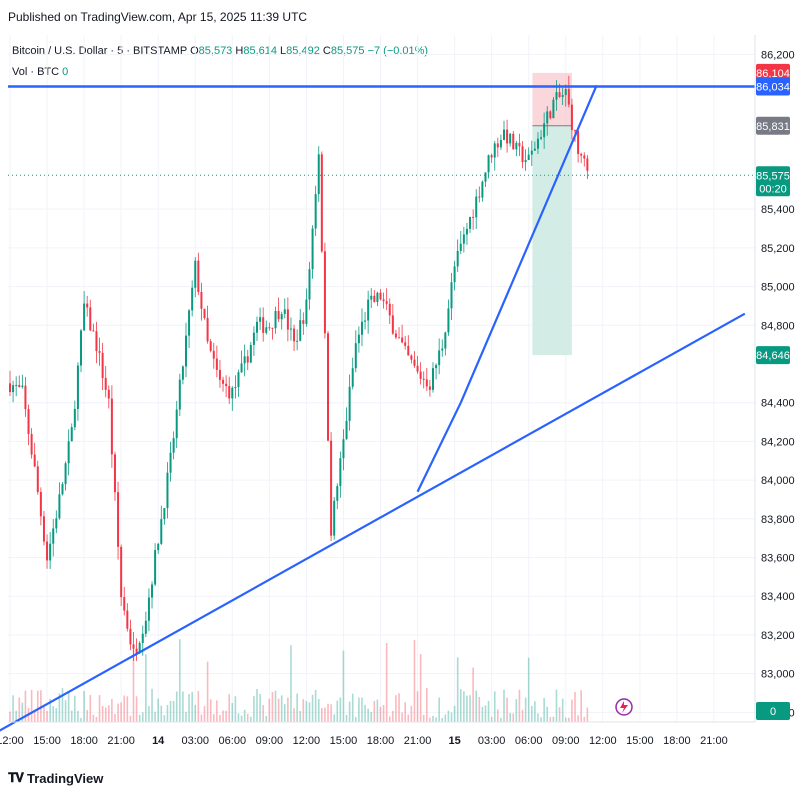 This screenshot has width=800, height=800. What do you see at coordinates (773, 189) in the screenshot?
I see `countdown-label: 00:20` at bounding box center [773, 189].